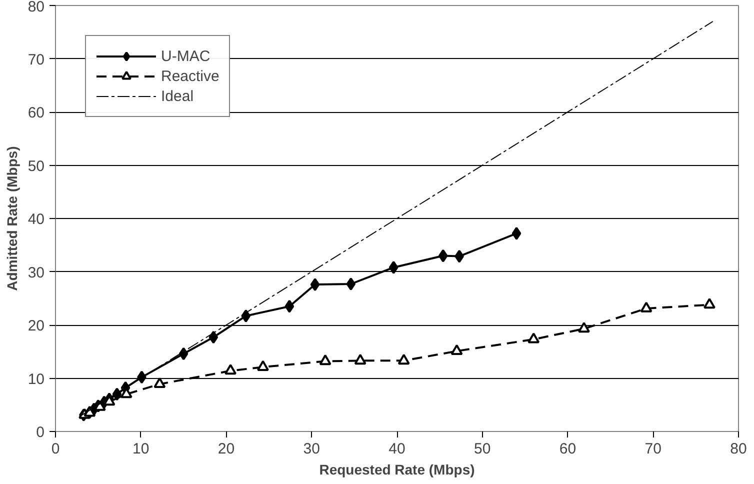 The image size is (754, 484). I want to click on x-tick-label: 80, so click(738, 449).